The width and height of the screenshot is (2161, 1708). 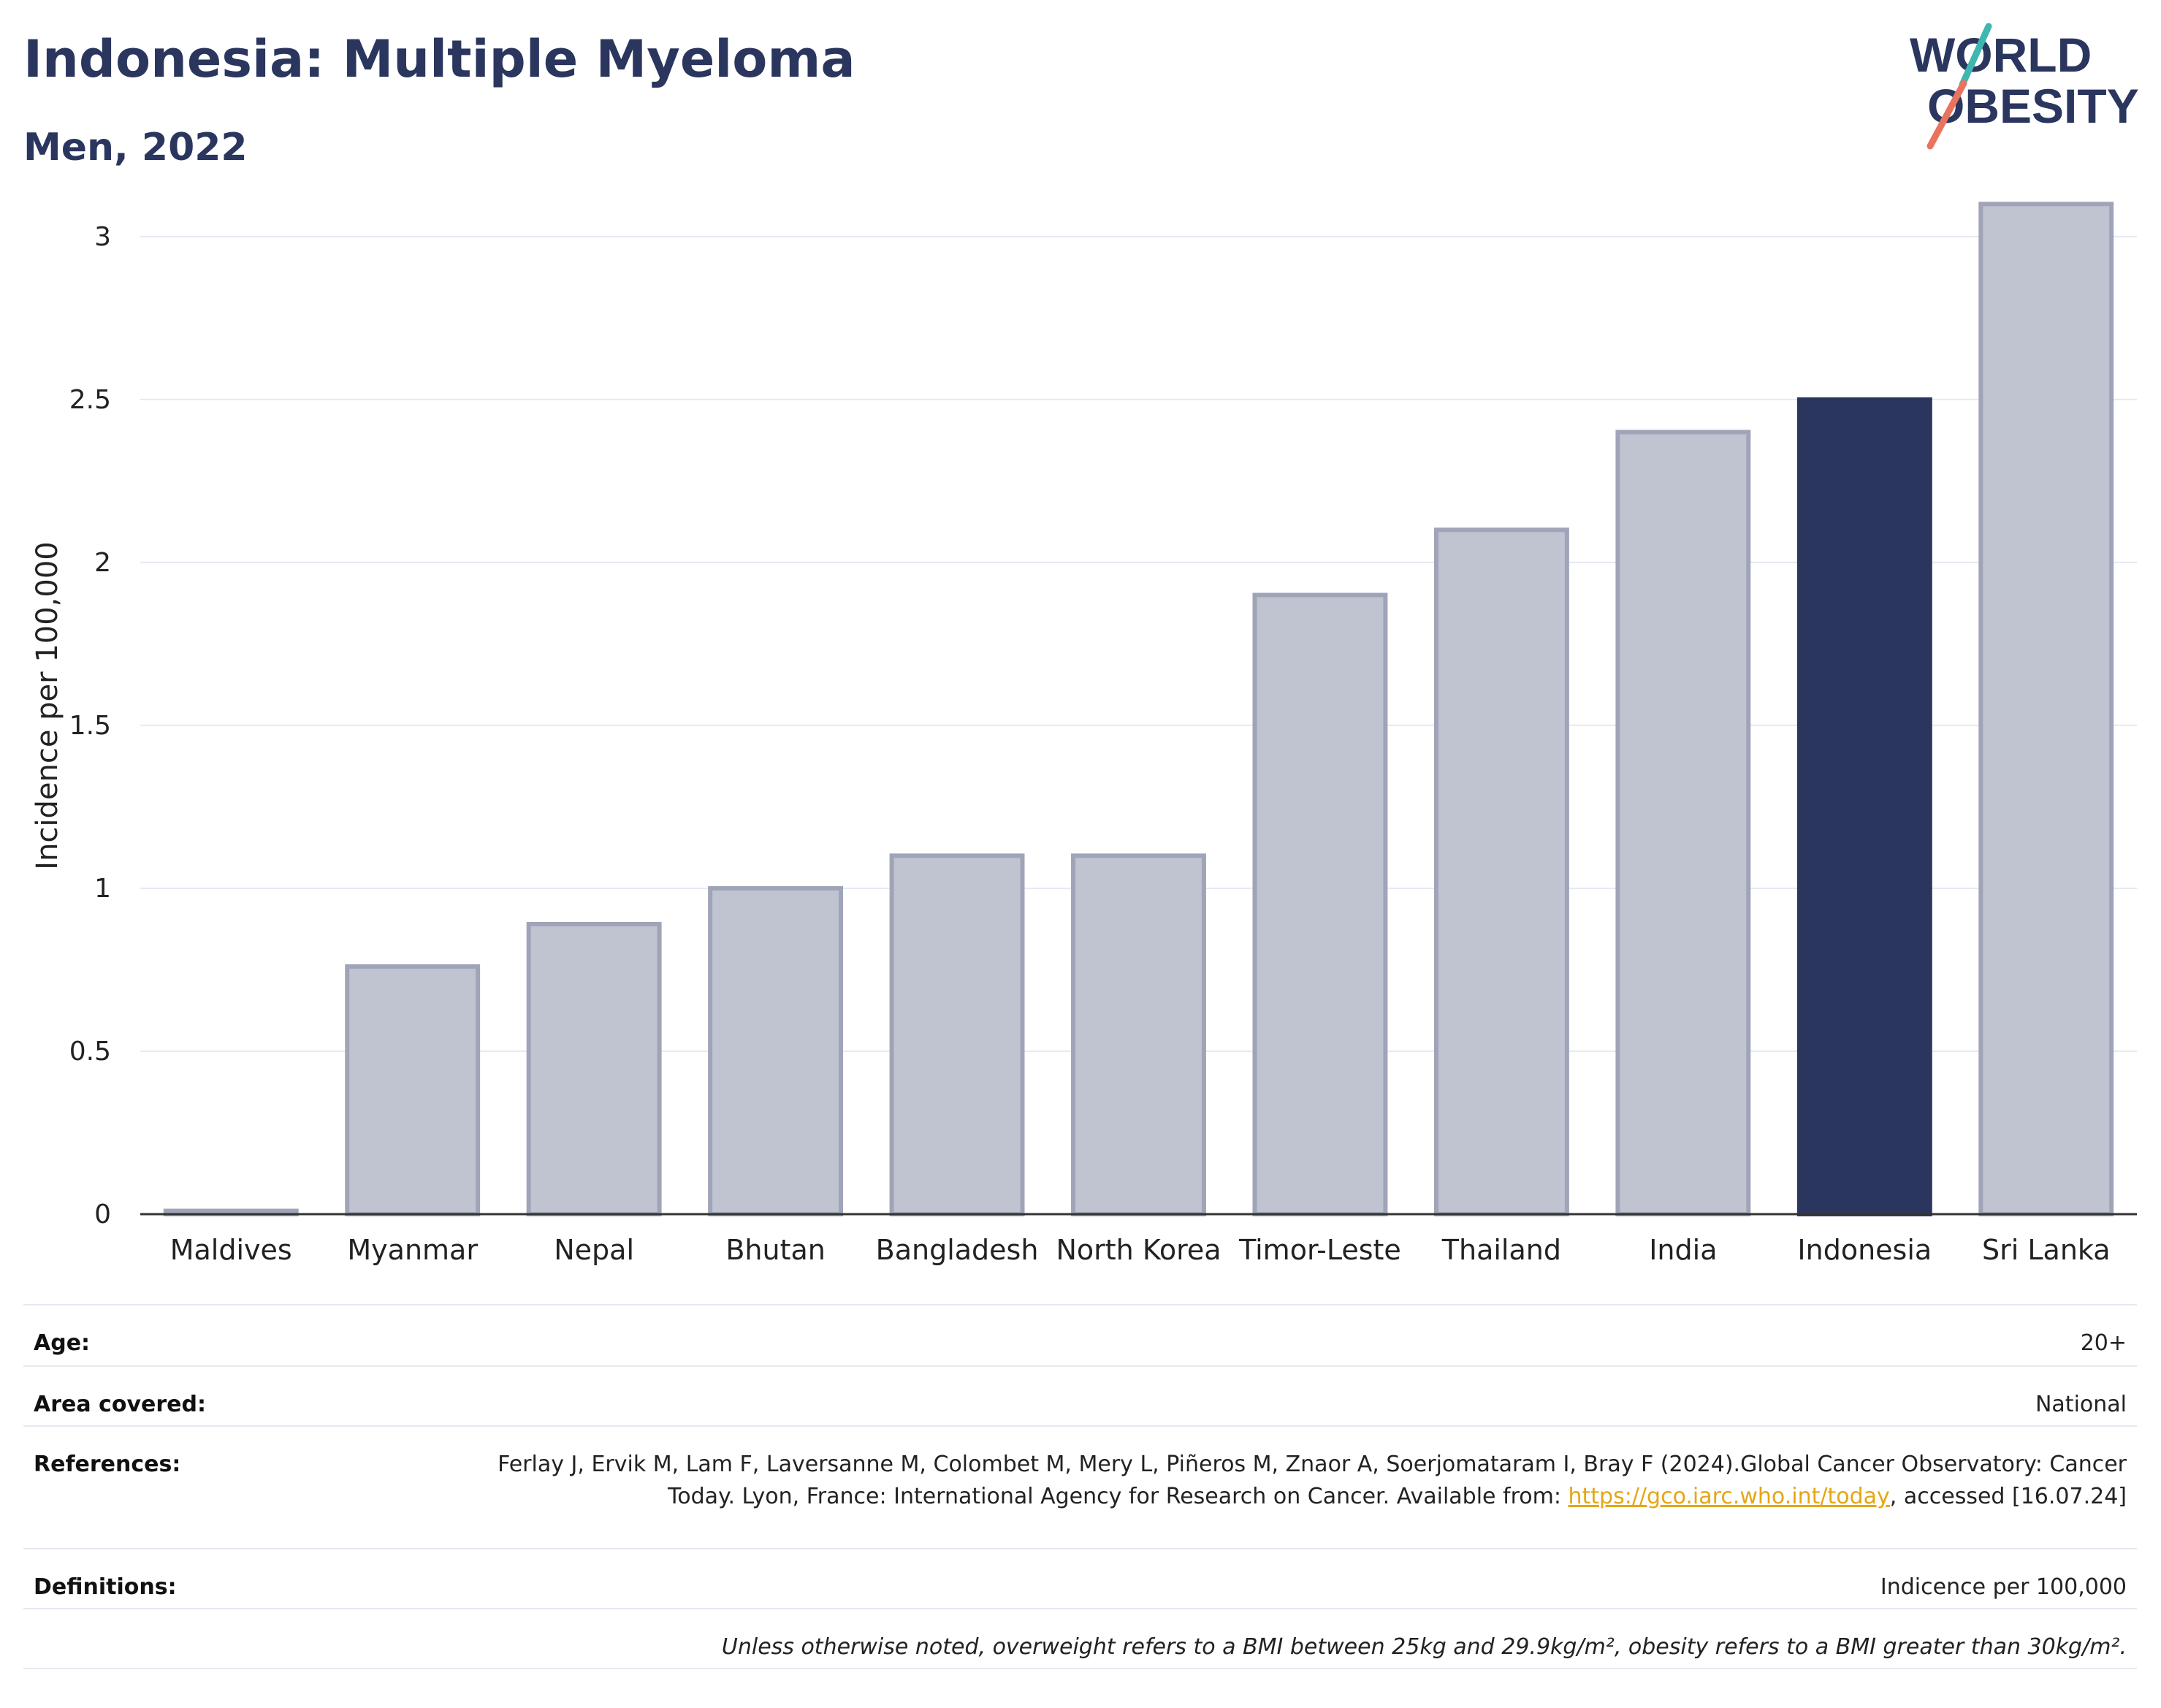 I want to click on x-tick-label: Maldives, so click(x=231, y=1250).